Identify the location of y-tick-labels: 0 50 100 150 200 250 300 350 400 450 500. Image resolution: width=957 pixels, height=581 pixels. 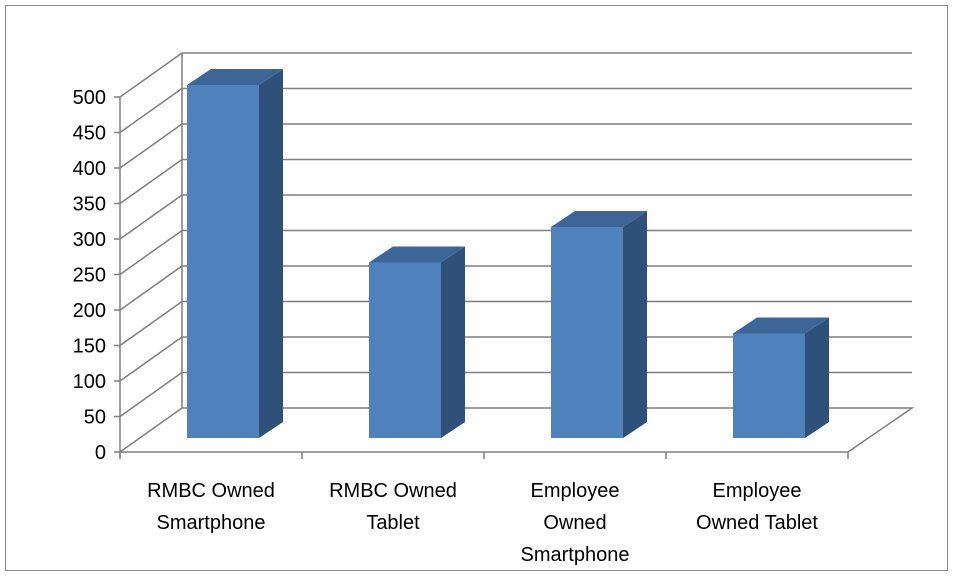
(89, 275).